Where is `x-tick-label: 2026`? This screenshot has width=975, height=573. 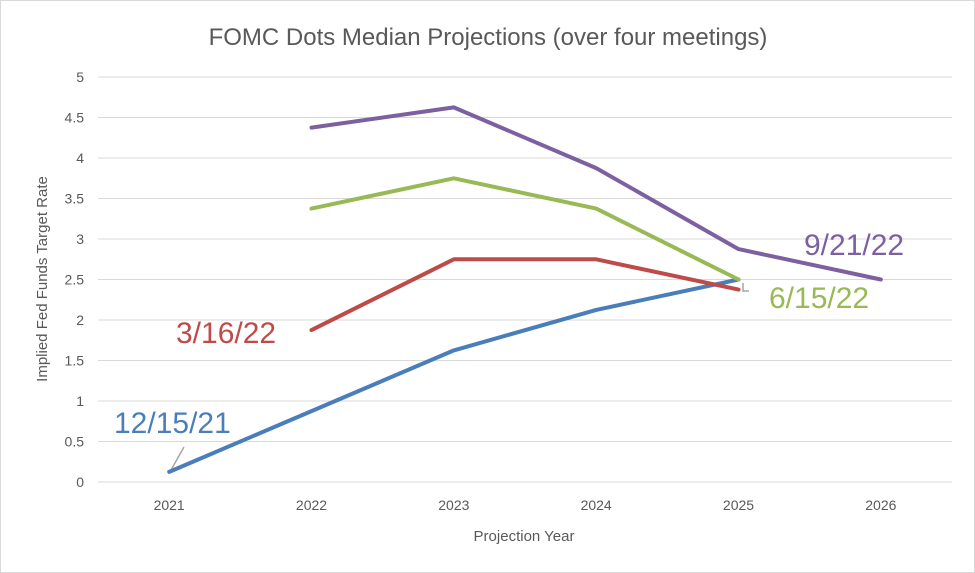 x-tick-label: 2026 is located at coordinates (880, 505).